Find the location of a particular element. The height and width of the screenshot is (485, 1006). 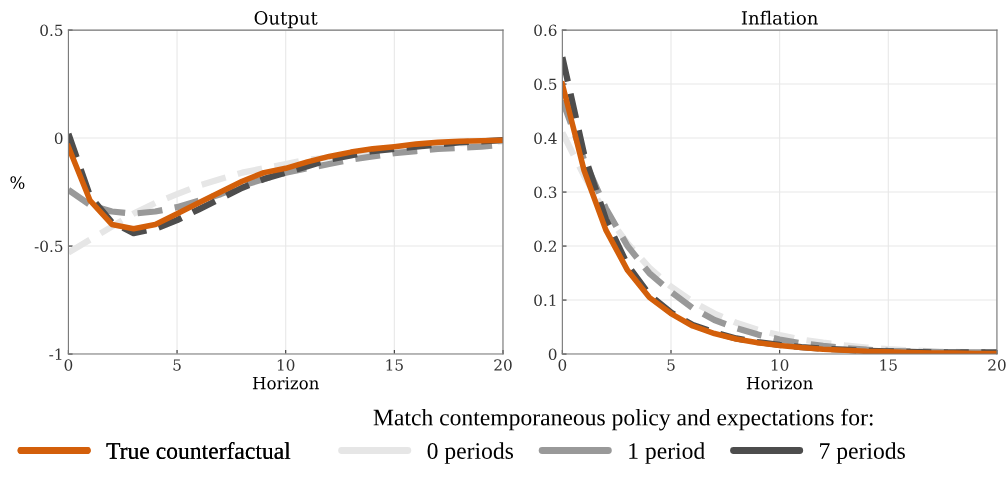

y-tick-label: 0.6 is located at coordinates (545, 30).